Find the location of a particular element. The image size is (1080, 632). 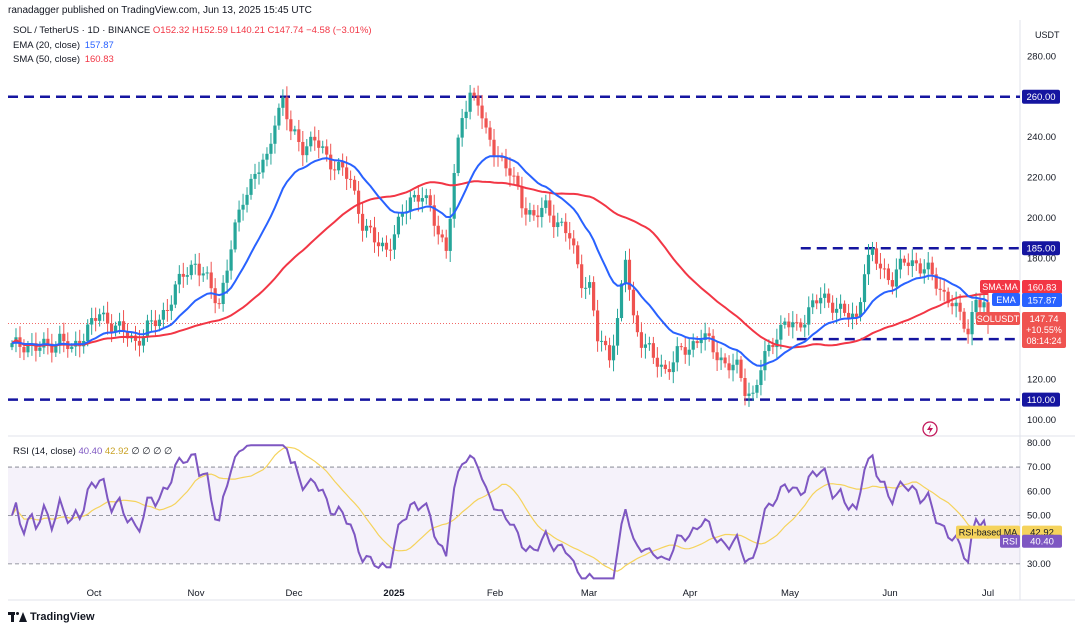

sma-legend: SMA (50, close) 160.83 is located at coordinates (63, 59).